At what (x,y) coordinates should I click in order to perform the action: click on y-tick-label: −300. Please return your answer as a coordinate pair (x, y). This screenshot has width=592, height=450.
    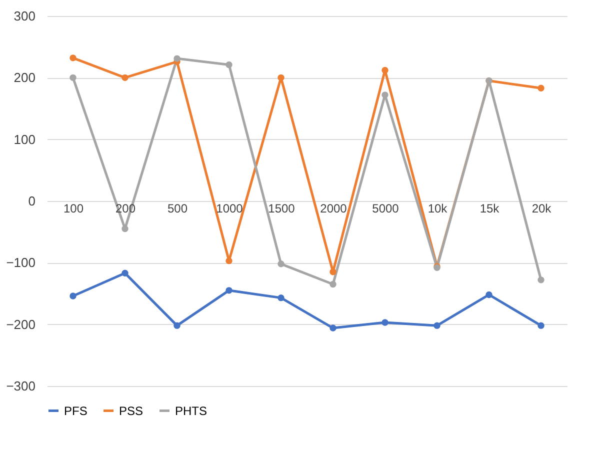
    Looking at the image, I should click on (21, 386).